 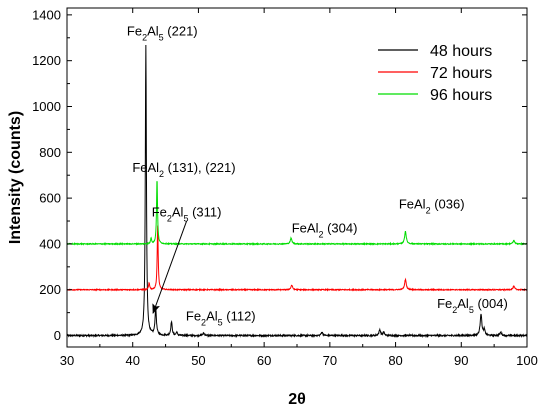 I want to click on x-axis-title: 2θ, so click(x=297, y=399).